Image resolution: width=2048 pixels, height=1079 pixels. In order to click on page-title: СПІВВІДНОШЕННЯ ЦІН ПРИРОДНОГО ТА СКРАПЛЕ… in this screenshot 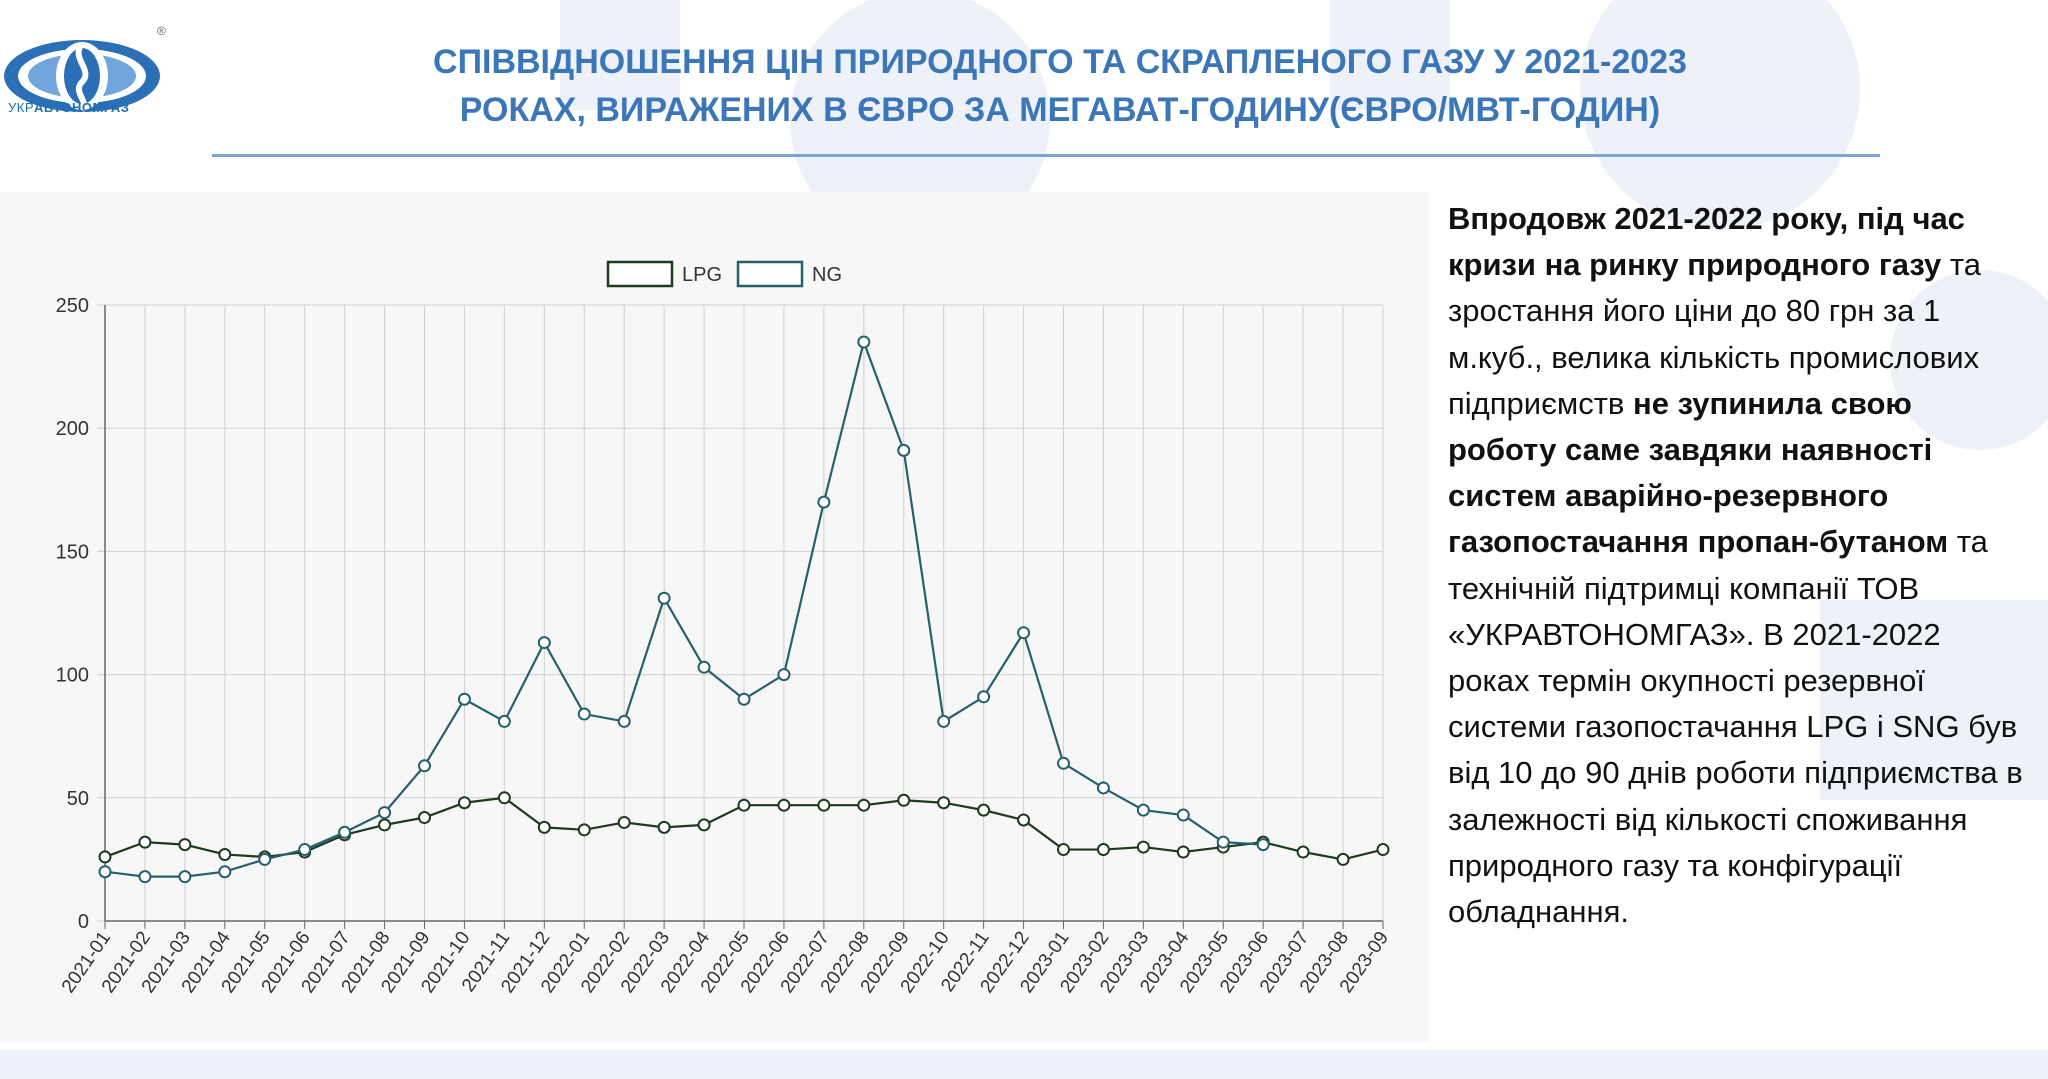, I will do `click(1060, 86)`.